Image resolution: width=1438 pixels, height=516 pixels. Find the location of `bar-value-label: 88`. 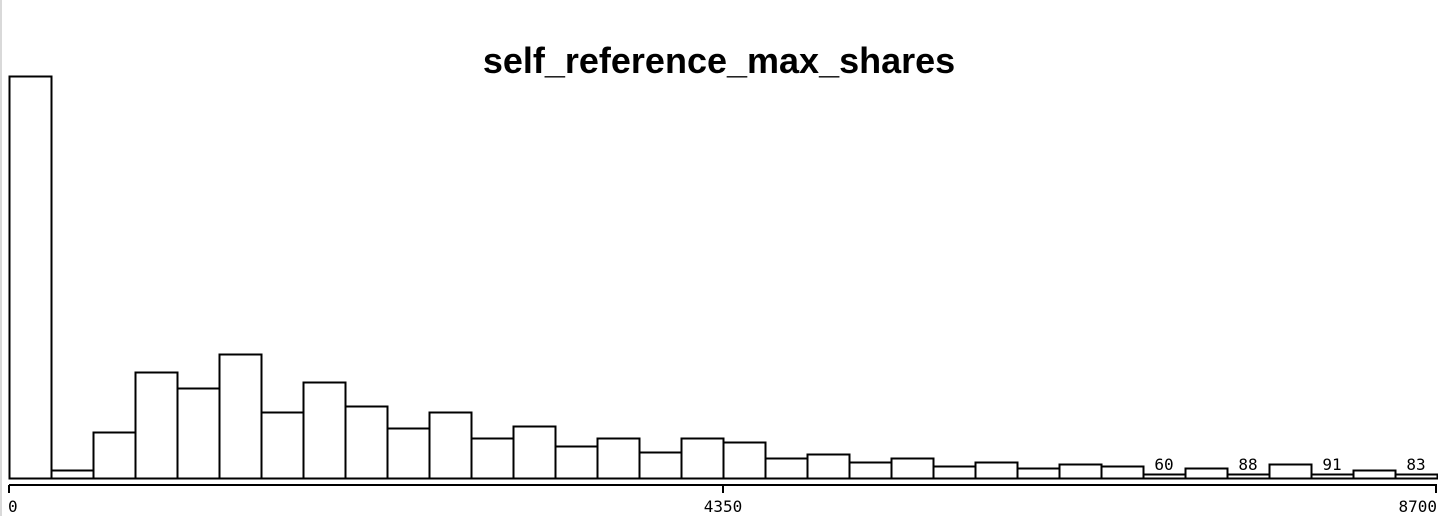

bar-value-label: 88 is located at coordinates (1247, 464).